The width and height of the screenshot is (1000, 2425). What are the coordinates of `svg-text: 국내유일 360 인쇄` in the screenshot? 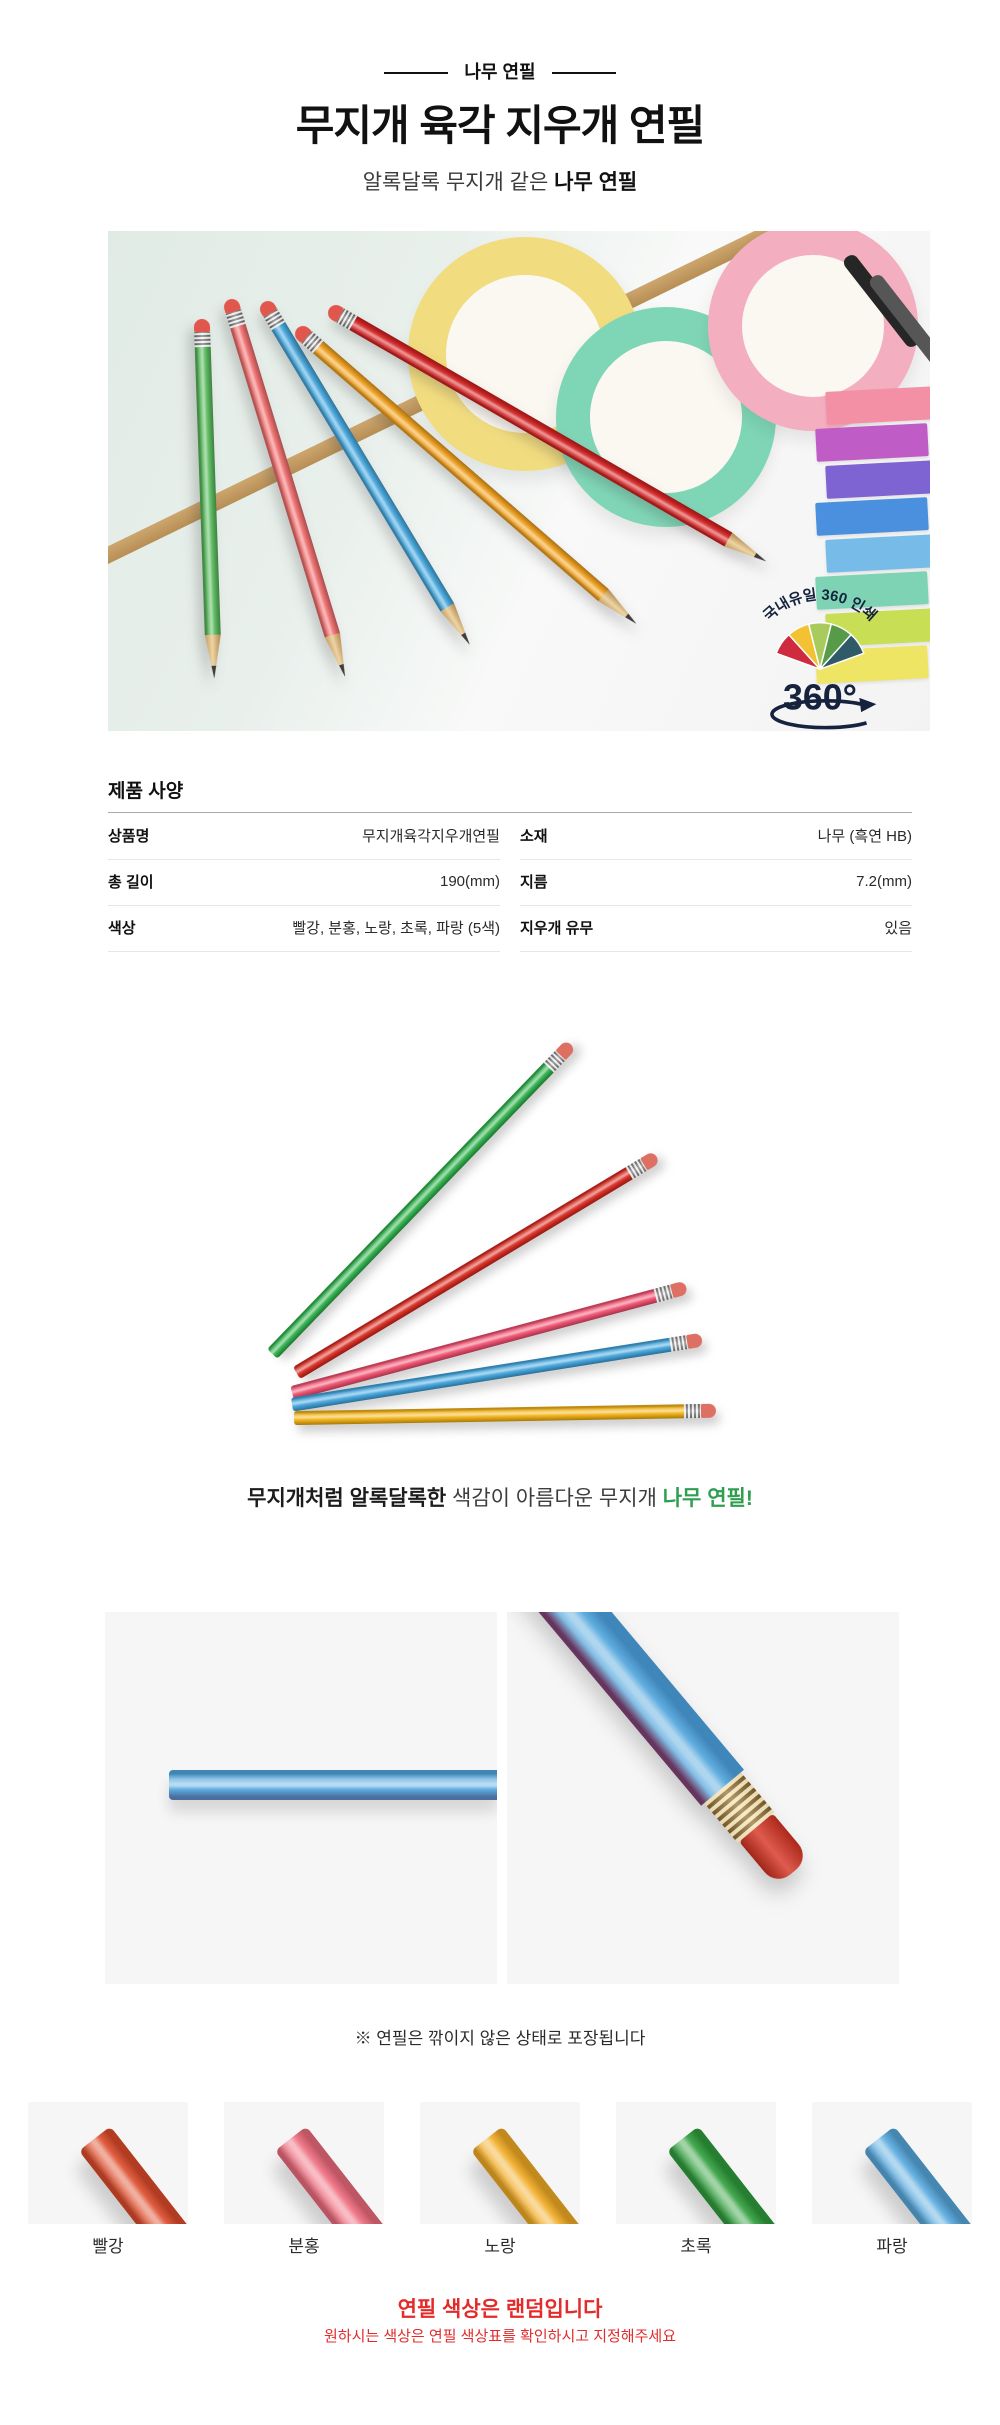 It's located at (820, 605).